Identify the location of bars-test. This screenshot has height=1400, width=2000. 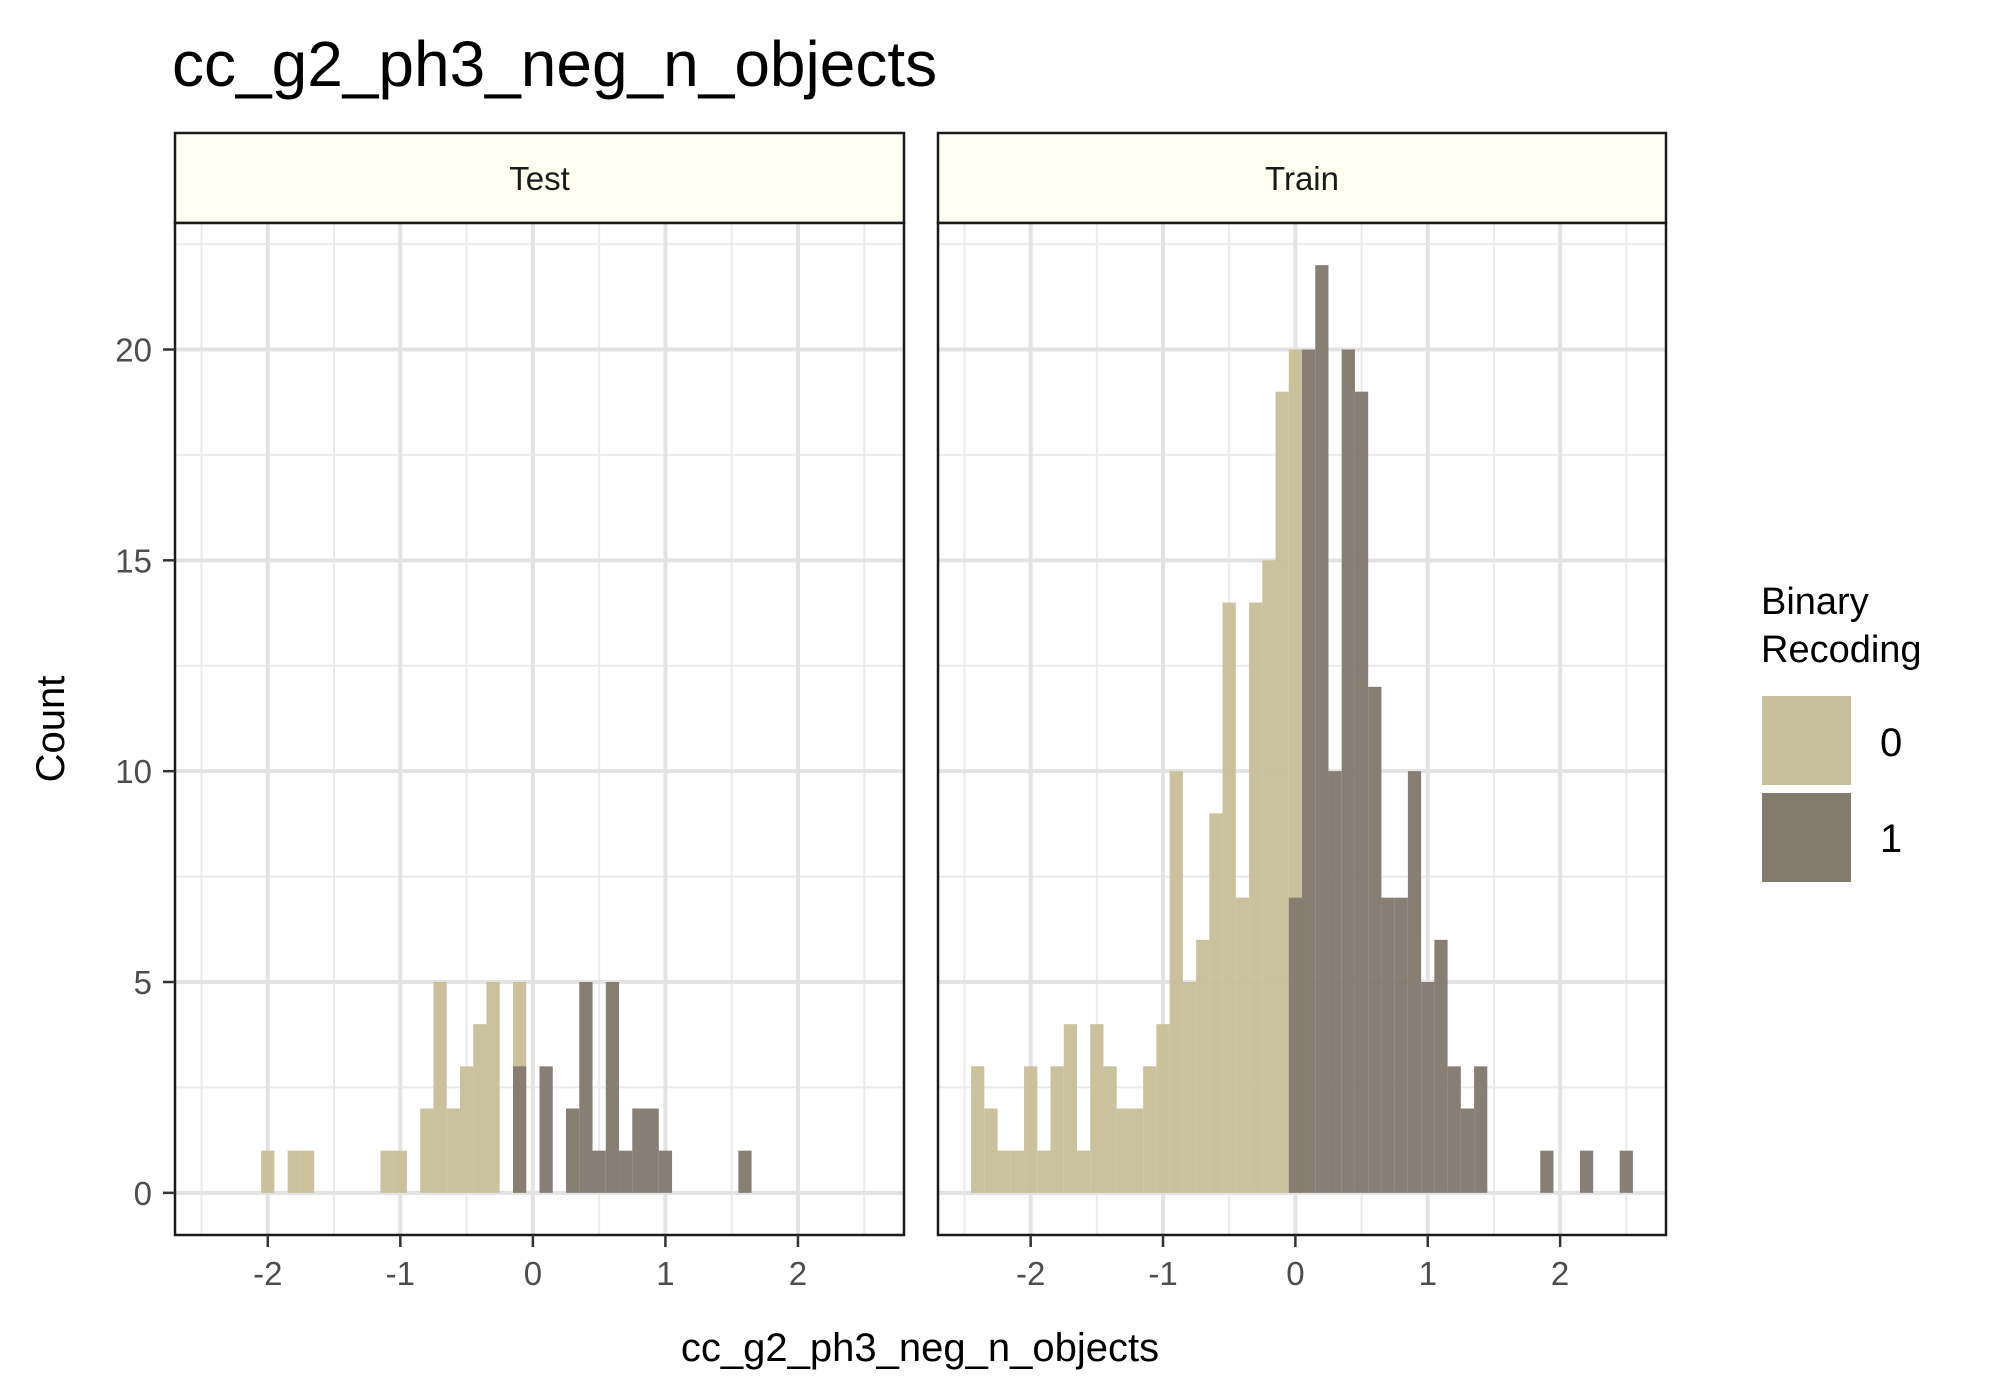
(506, 1087).